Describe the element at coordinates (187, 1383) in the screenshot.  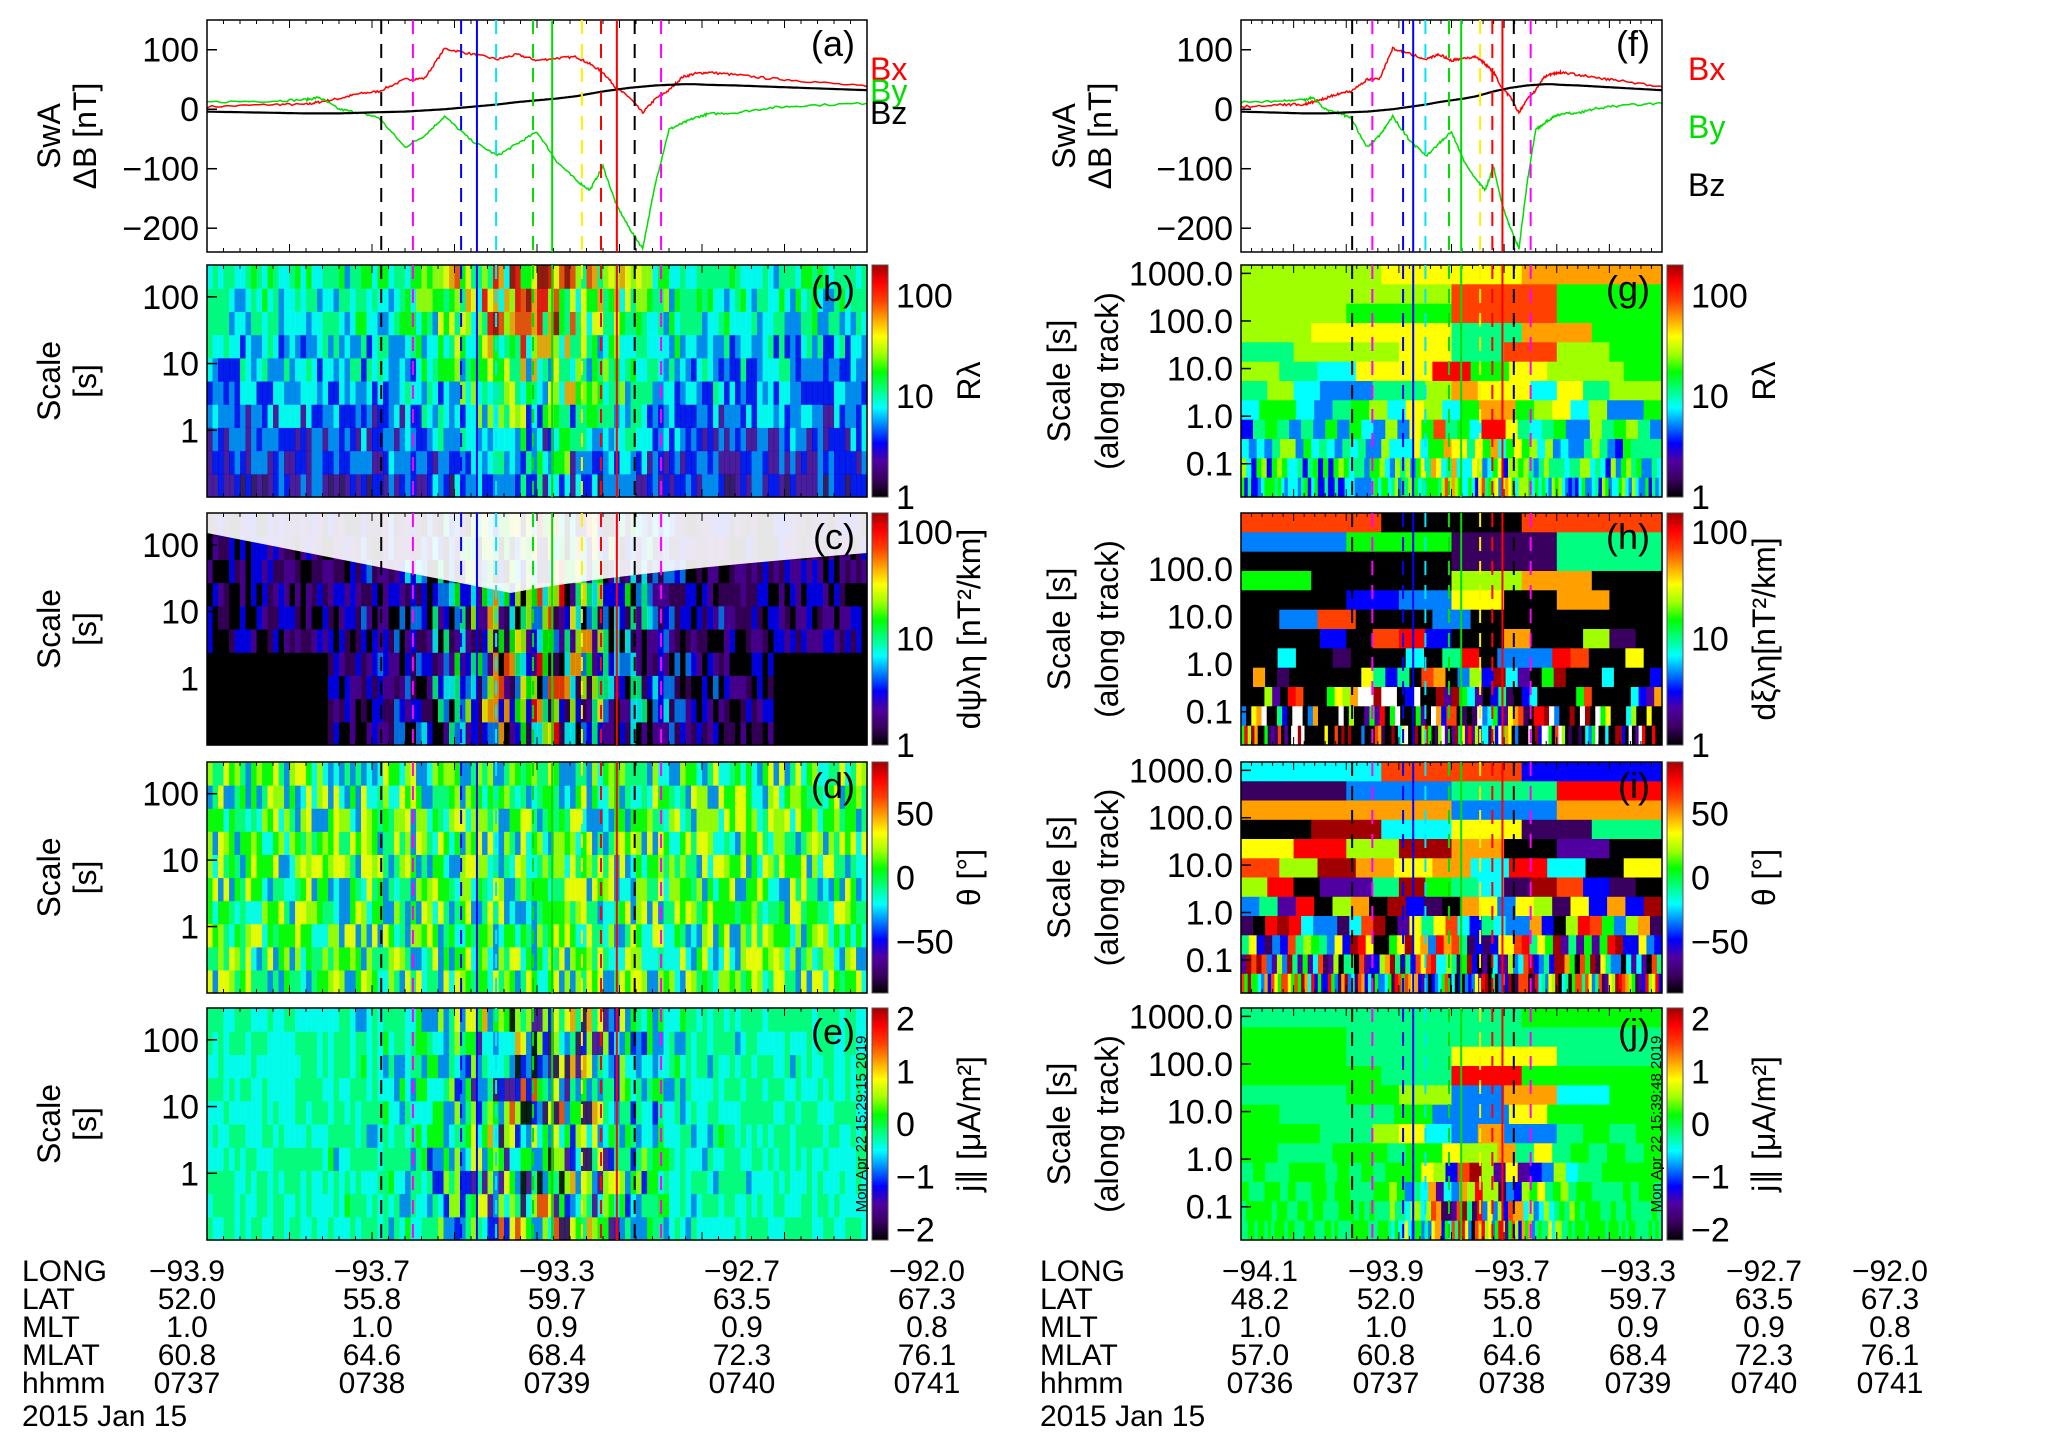
I see `ephemeris-value: 0737` at that location.